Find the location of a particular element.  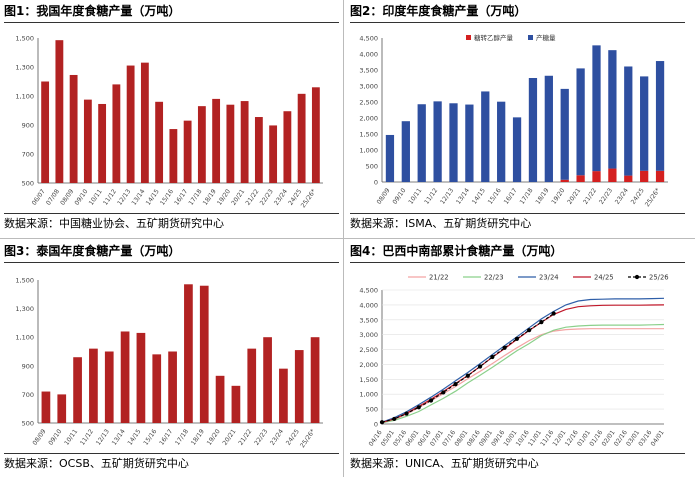

data-source: 数据来源：ISMA、五矿期货研究中心 is located at coordinates (517, 223).